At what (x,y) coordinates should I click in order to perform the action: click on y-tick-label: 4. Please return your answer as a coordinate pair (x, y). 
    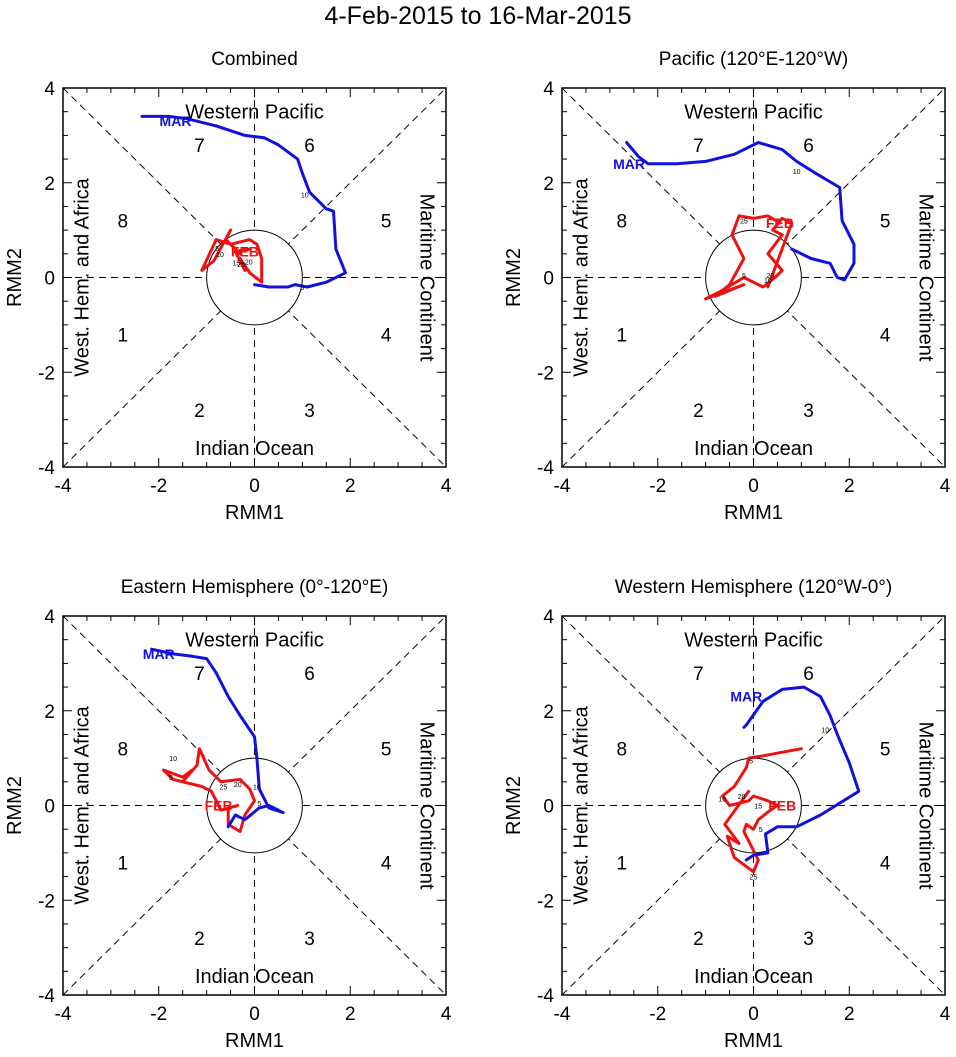
    Looking at the image, I should click on (548, 89).